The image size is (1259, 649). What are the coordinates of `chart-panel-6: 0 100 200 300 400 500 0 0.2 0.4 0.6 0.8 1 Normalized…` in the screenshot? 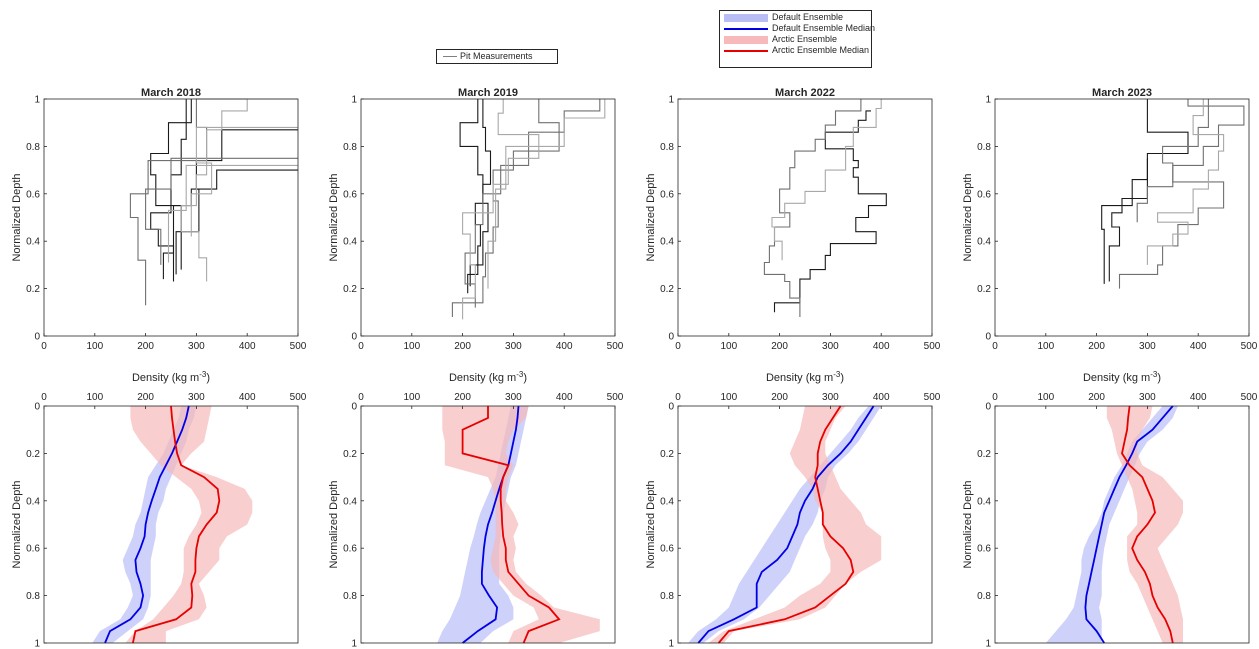 It's located at (476, 520).